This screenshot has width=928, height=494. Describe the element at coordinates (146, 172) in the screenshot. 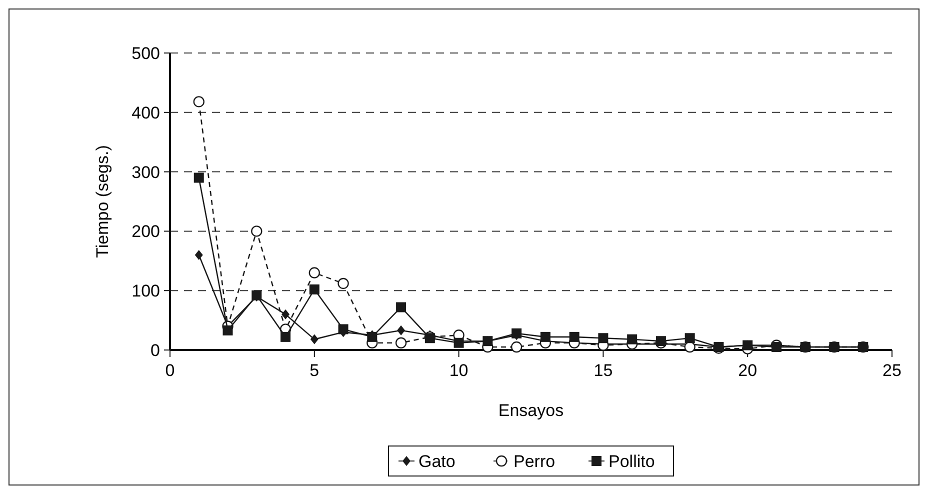

I see `y-tick-label: 300` at that location.